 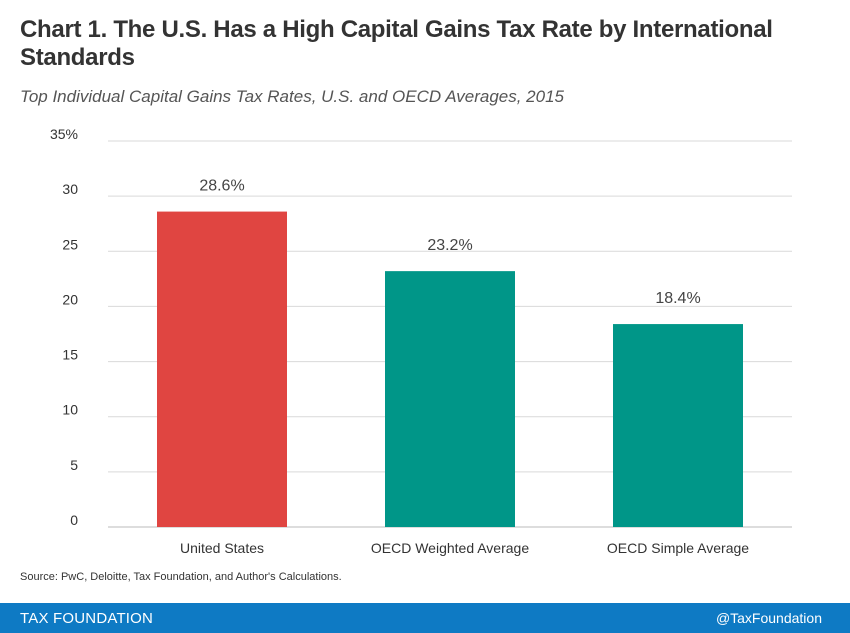 I want to click on footer-handle: @TaxFoundation, so click(x=768, y=618).